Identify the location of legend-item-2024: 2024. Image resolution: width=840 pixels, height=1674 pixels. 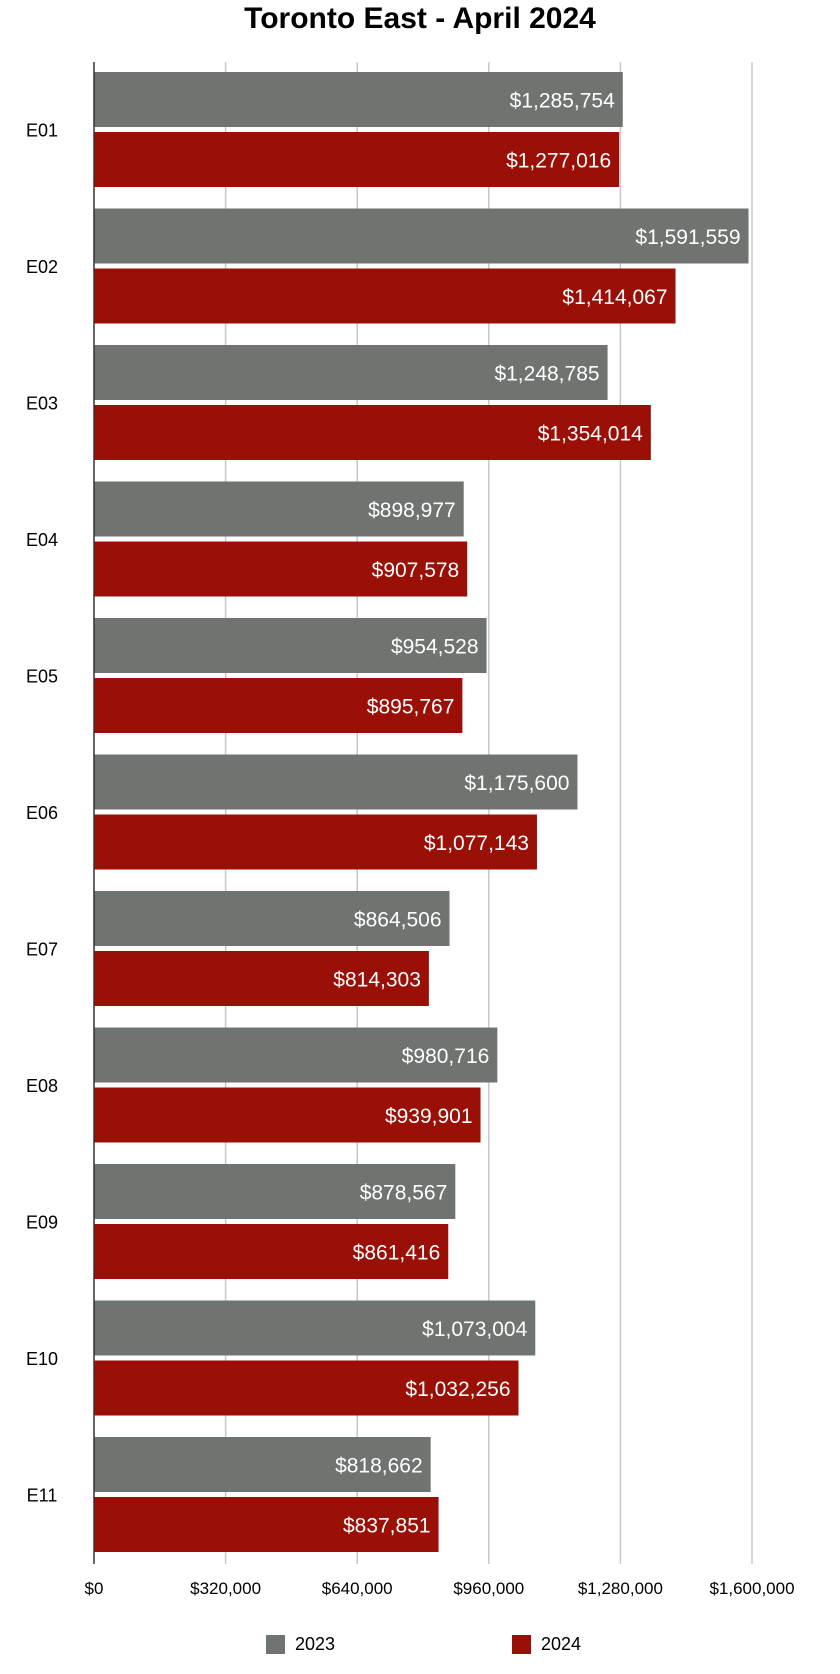
(546, 1644).